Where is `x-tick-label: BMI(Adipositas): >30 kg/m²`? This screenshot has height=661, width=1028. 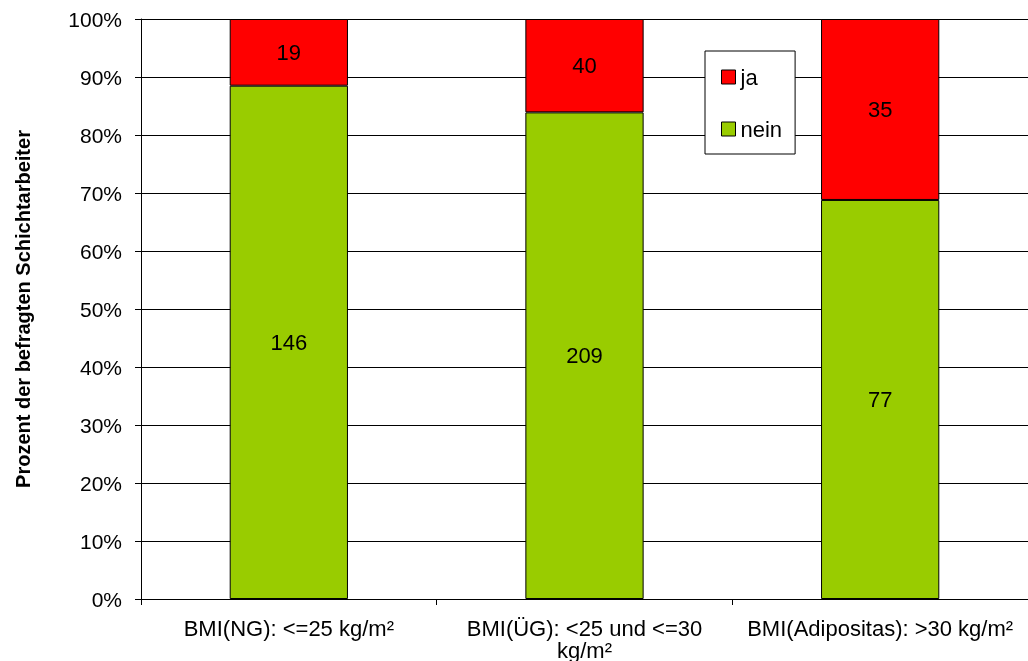
x-tick-label: BMI(Adipositas): >30 kg/m² is located at coordinates (880, 628).